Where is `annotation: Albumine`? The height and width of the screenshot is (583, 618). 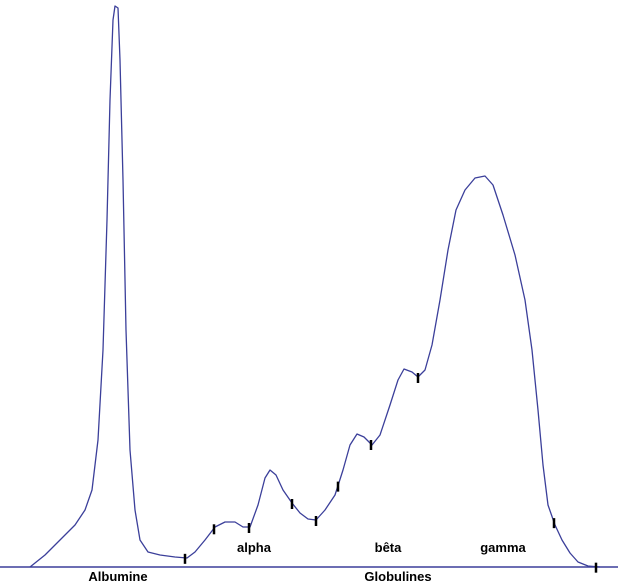 annotation: Albumine is located at coordinates (117, 576).